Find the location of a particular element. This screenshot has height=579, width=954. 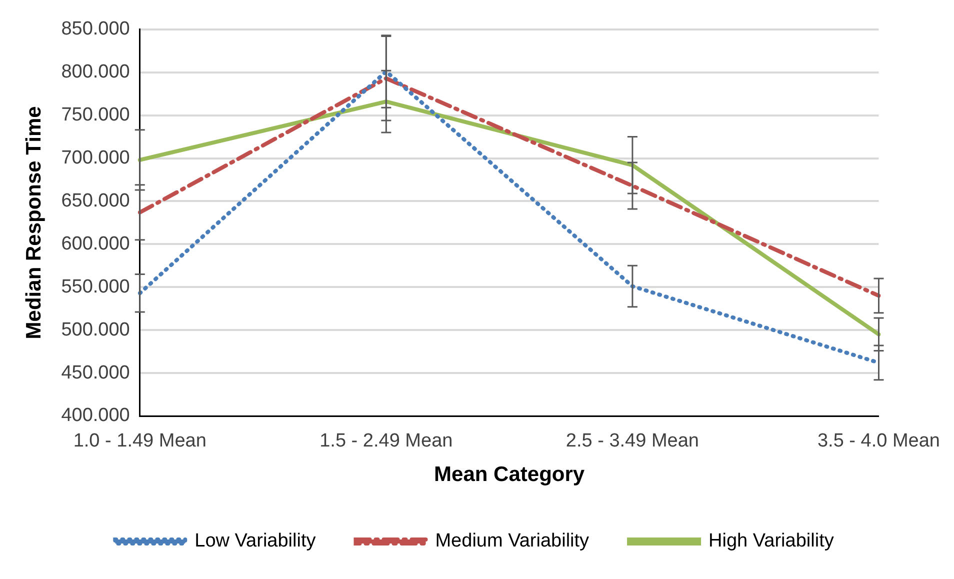

y-tick-label: 550.000 is located at coordinates (95, 287).